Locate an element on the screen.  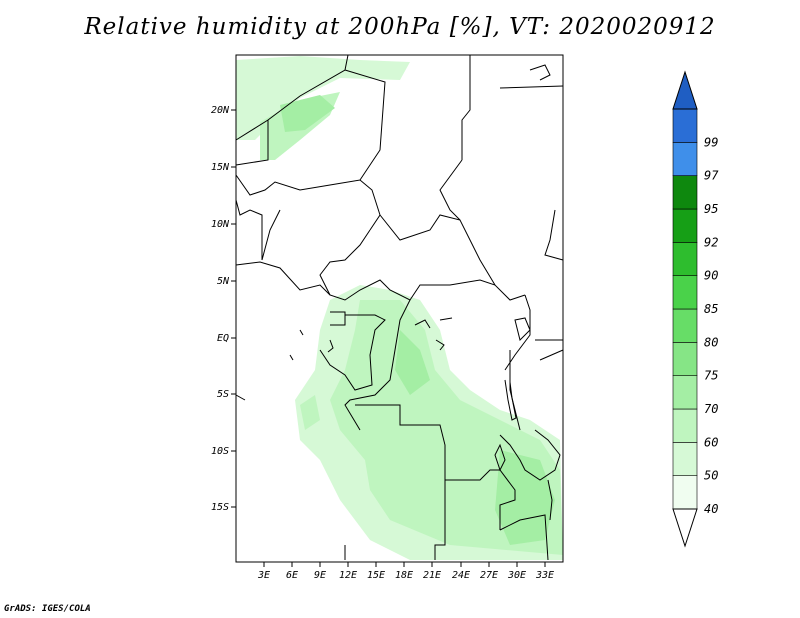
lat-label-15s: 15S is located at coordinates (220, 507).